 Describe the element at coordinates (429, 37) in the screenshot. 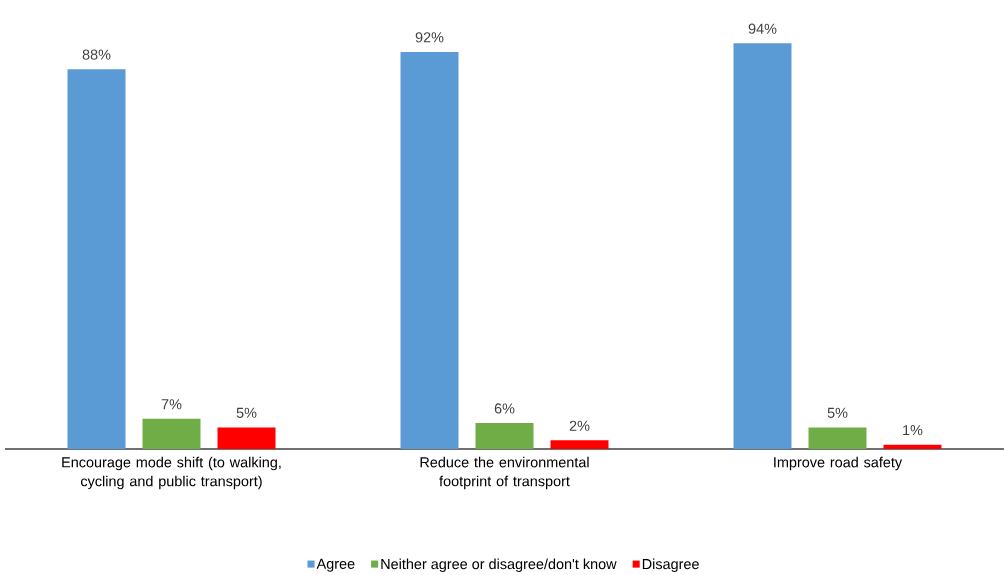

I see `data-label: 92%` at that location.